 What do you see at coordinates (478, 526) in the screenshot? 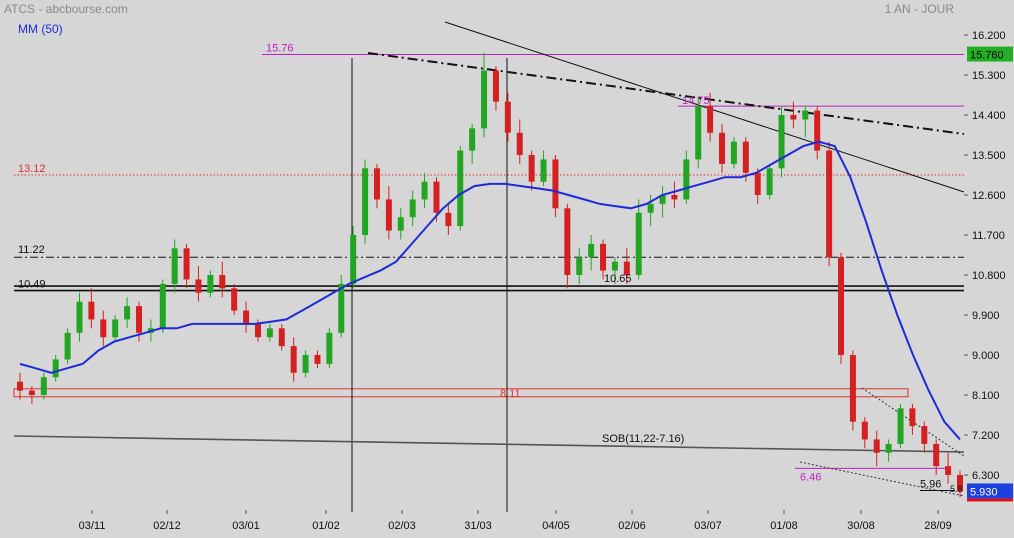
I see `x-tick-5: 31/03` at bounding box center [478, 526].